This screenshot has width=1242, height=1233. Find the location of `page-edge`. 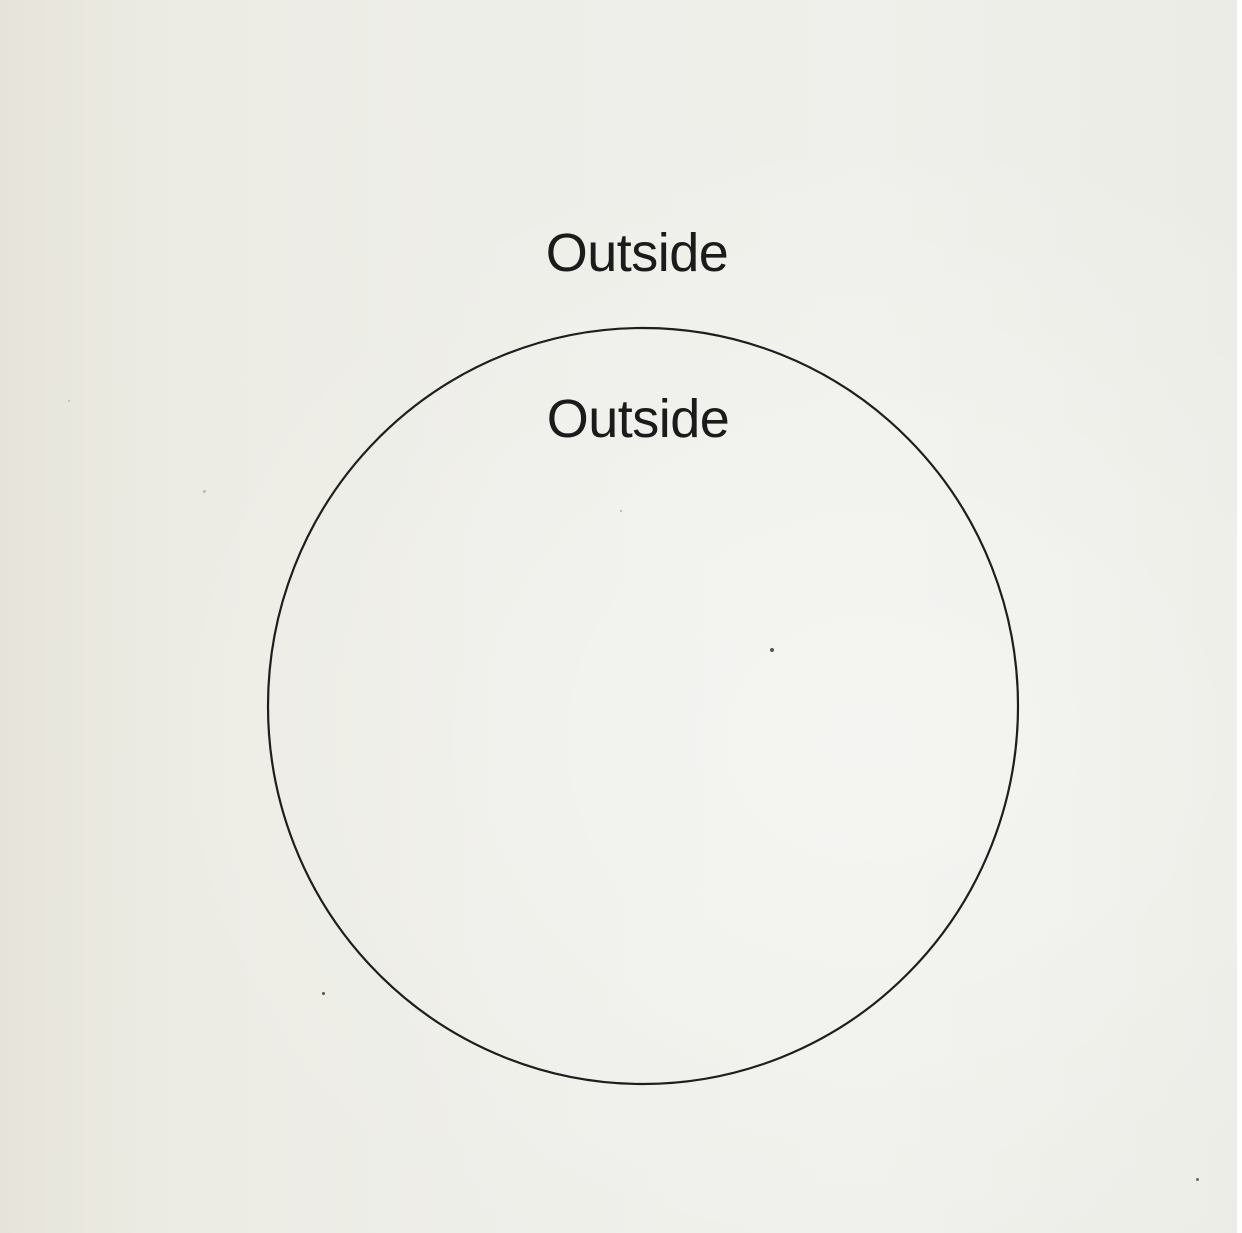

page-edge is located at coordinates (1239, 616).